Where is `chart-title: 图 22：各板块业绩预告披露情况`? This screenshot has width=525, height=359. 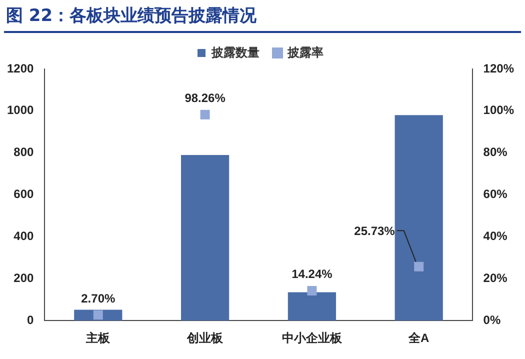
chart-title: 图 22：各板块业绩预告披露情况 is located at coordinates (262, 18).